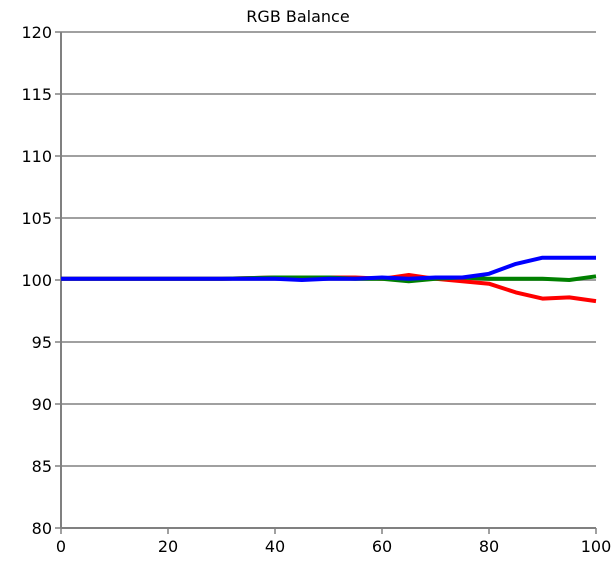 This screenshot has height=566, width=613. I want to click on y-tick-label-105: 105, so click(36, 218).